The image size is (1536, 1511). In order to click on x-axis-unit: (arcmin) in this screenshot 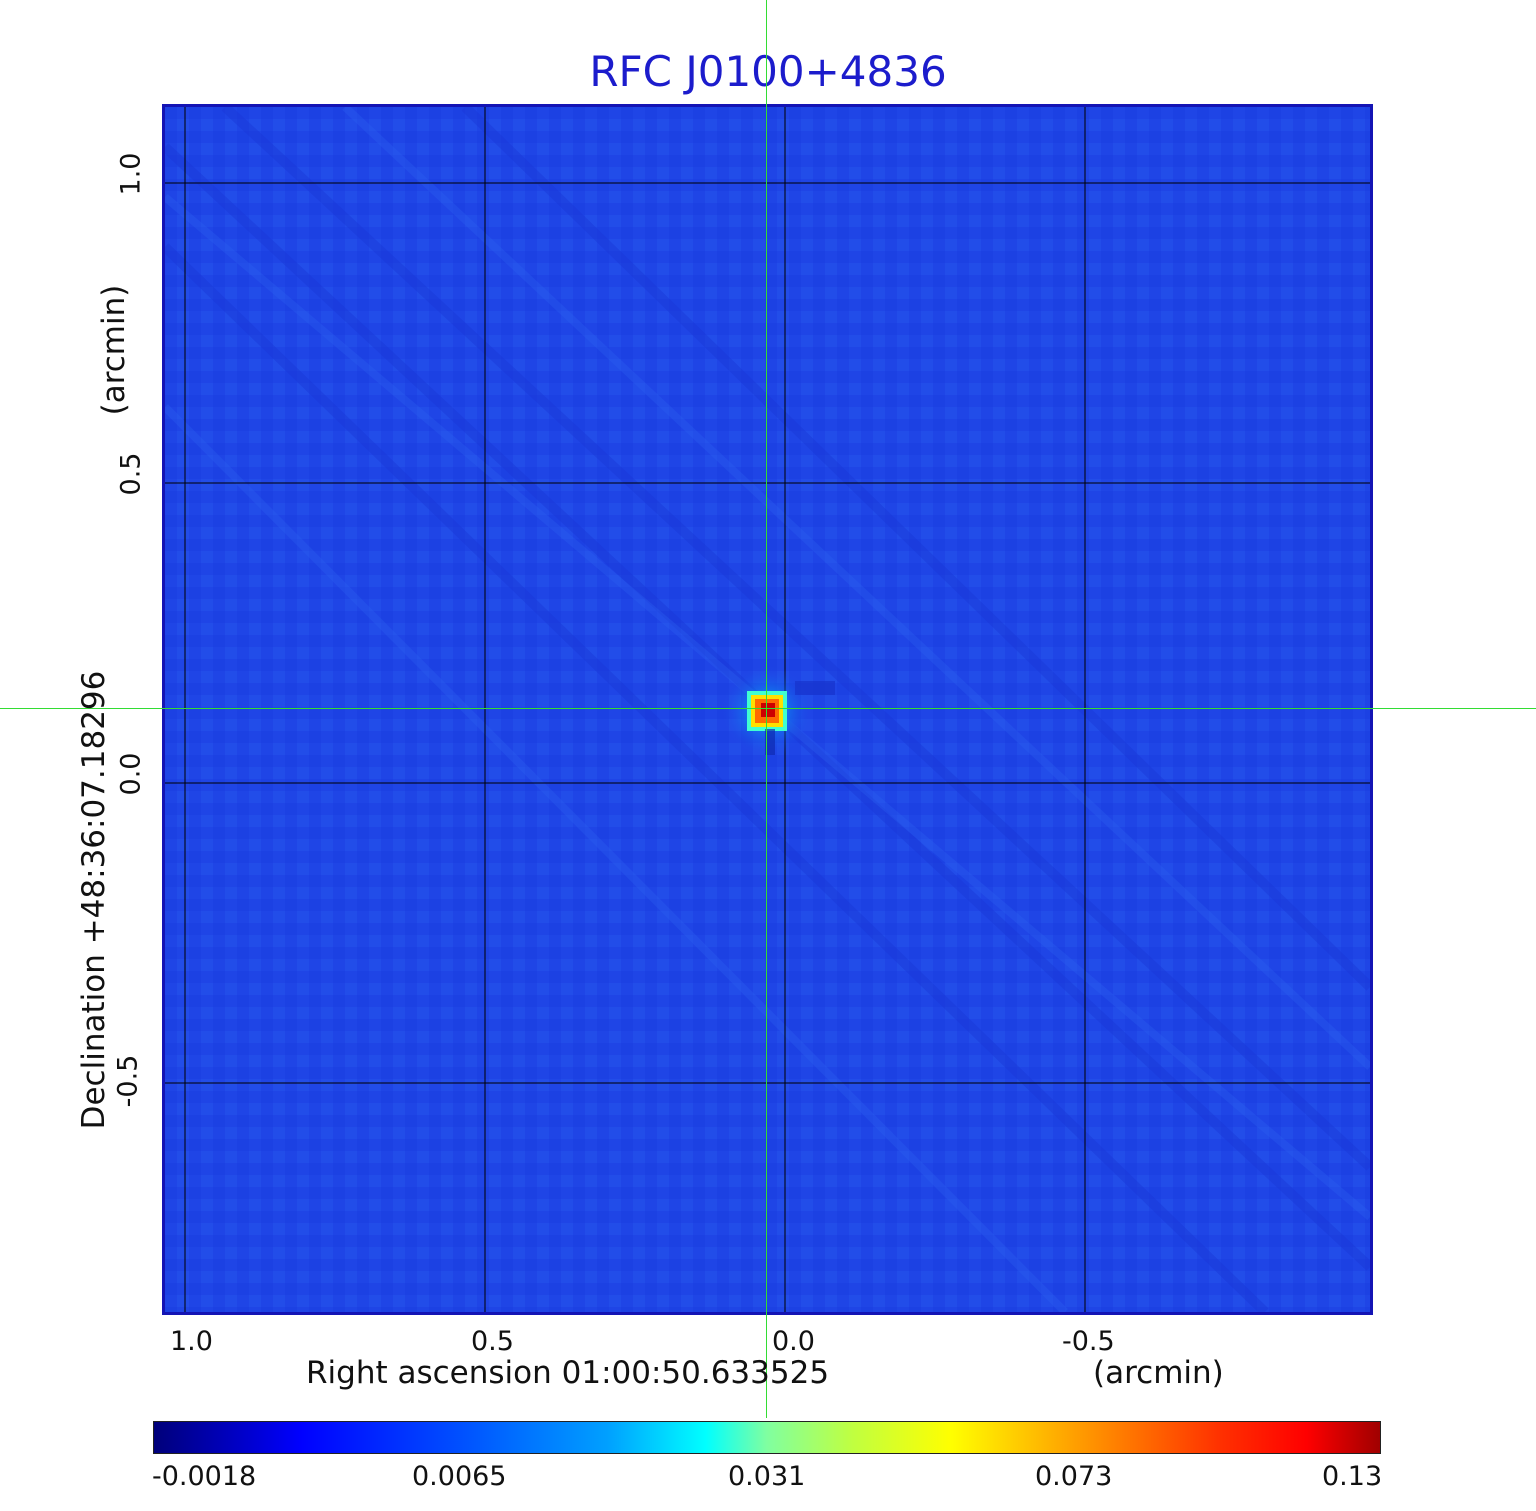, I will do `click(1158, 1373)`.